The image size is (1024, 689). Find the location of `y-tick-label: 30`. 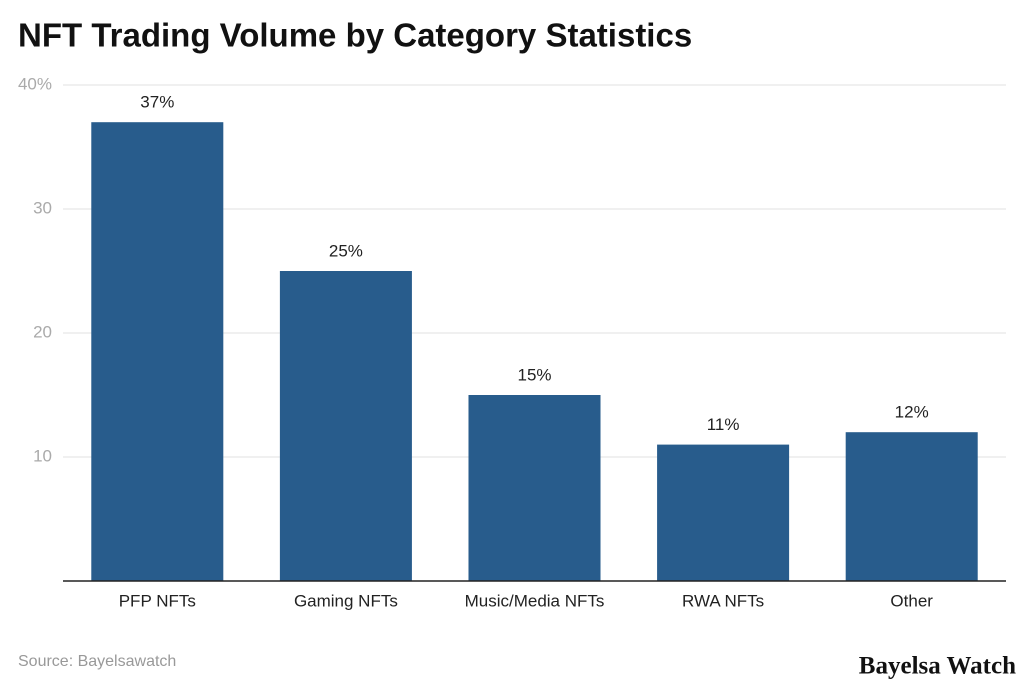

y-tick-label: 30 is located at coordinates (42, 207).